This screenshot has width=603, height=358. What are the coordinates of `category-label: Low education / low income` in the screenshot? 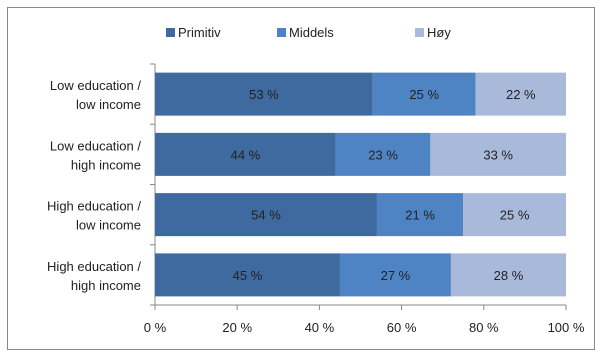 It's located at (95, 95).